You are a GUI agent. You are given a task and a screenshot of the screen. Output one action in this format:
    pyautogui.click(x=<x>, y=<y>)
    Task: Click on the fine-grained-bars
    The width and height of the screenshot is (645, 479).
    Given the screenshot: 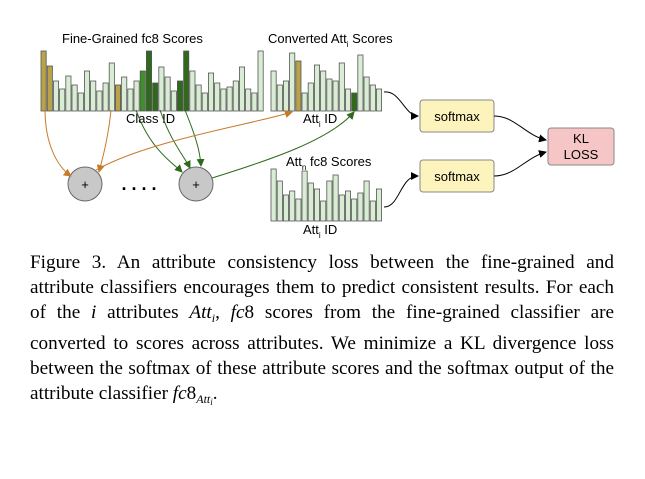 What is the action you would take?
    pyautogui.click(x=152, y=81)
    